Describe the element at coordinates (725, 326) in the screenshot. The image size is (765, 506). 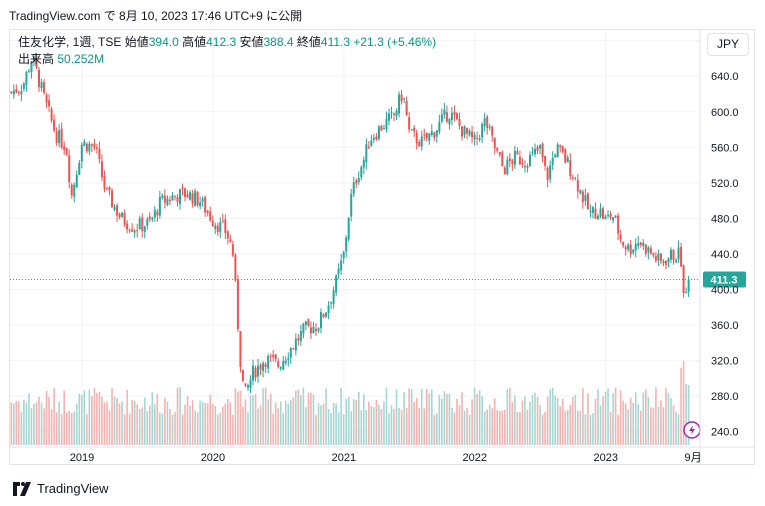
I see `y-tick-label: 360.0` at that location.